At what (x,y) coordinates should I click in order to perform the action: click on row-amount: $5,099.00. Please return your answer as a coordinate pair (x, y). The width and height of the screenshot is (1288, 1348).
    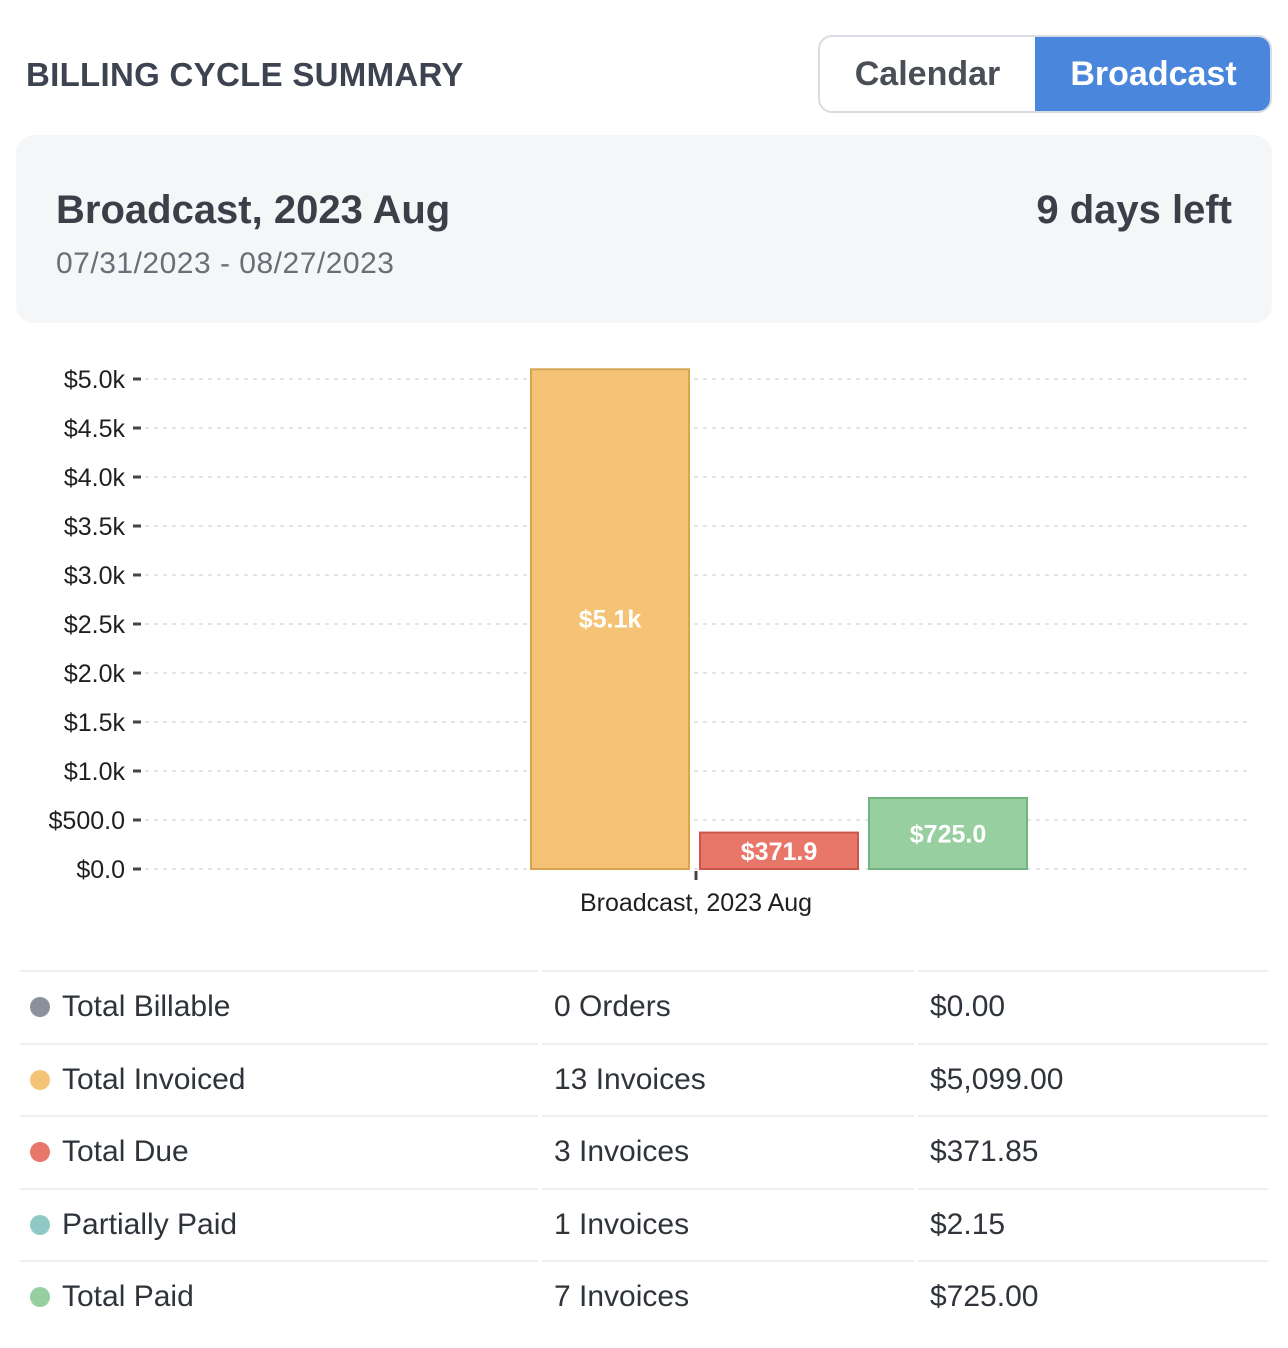
    Looking at the image, I should click on (1093, 1079).